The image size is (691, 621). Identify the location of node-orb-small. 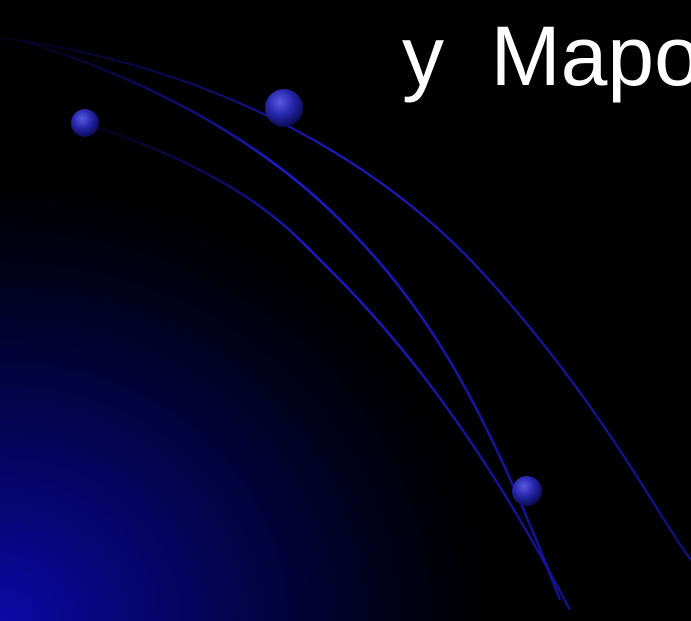
(85, 123).